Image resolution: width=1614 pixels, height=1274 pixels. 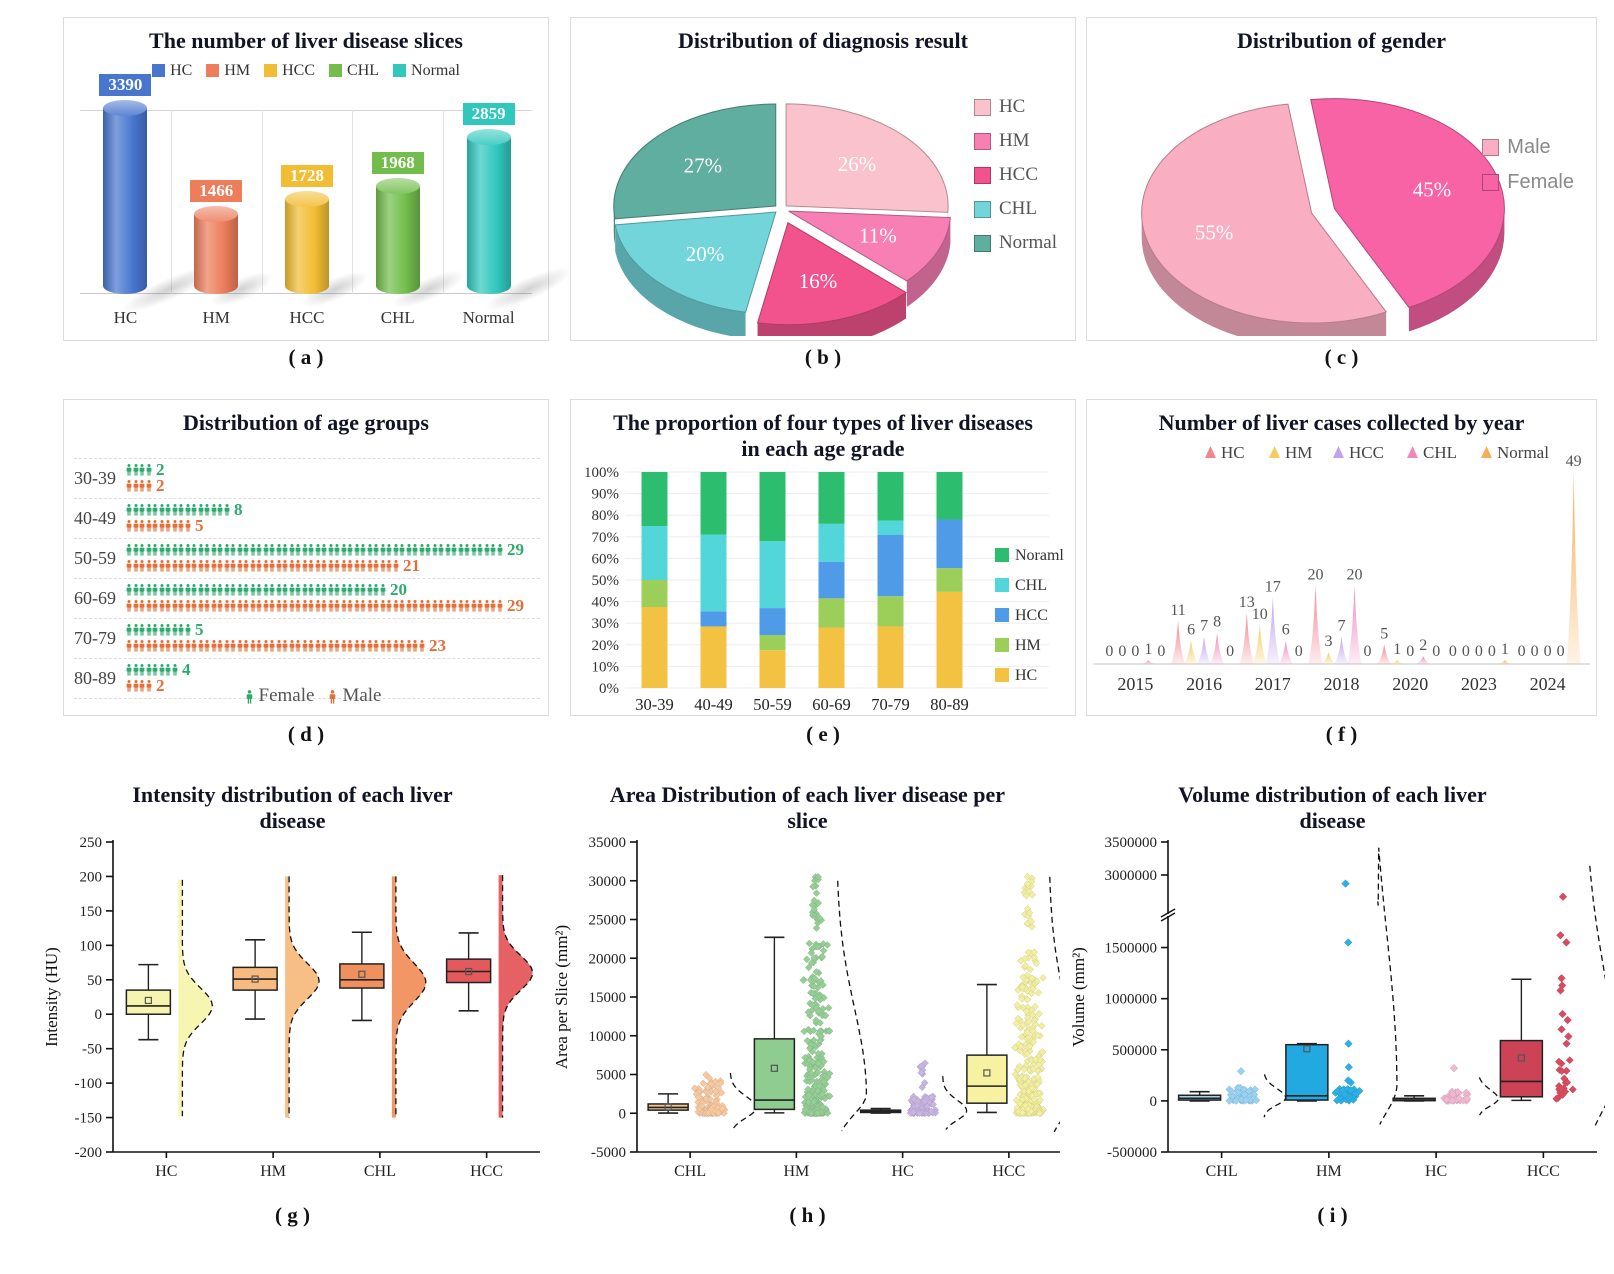 I want to click on x-axis-category-label: Normal, so click(x=488, y=317).